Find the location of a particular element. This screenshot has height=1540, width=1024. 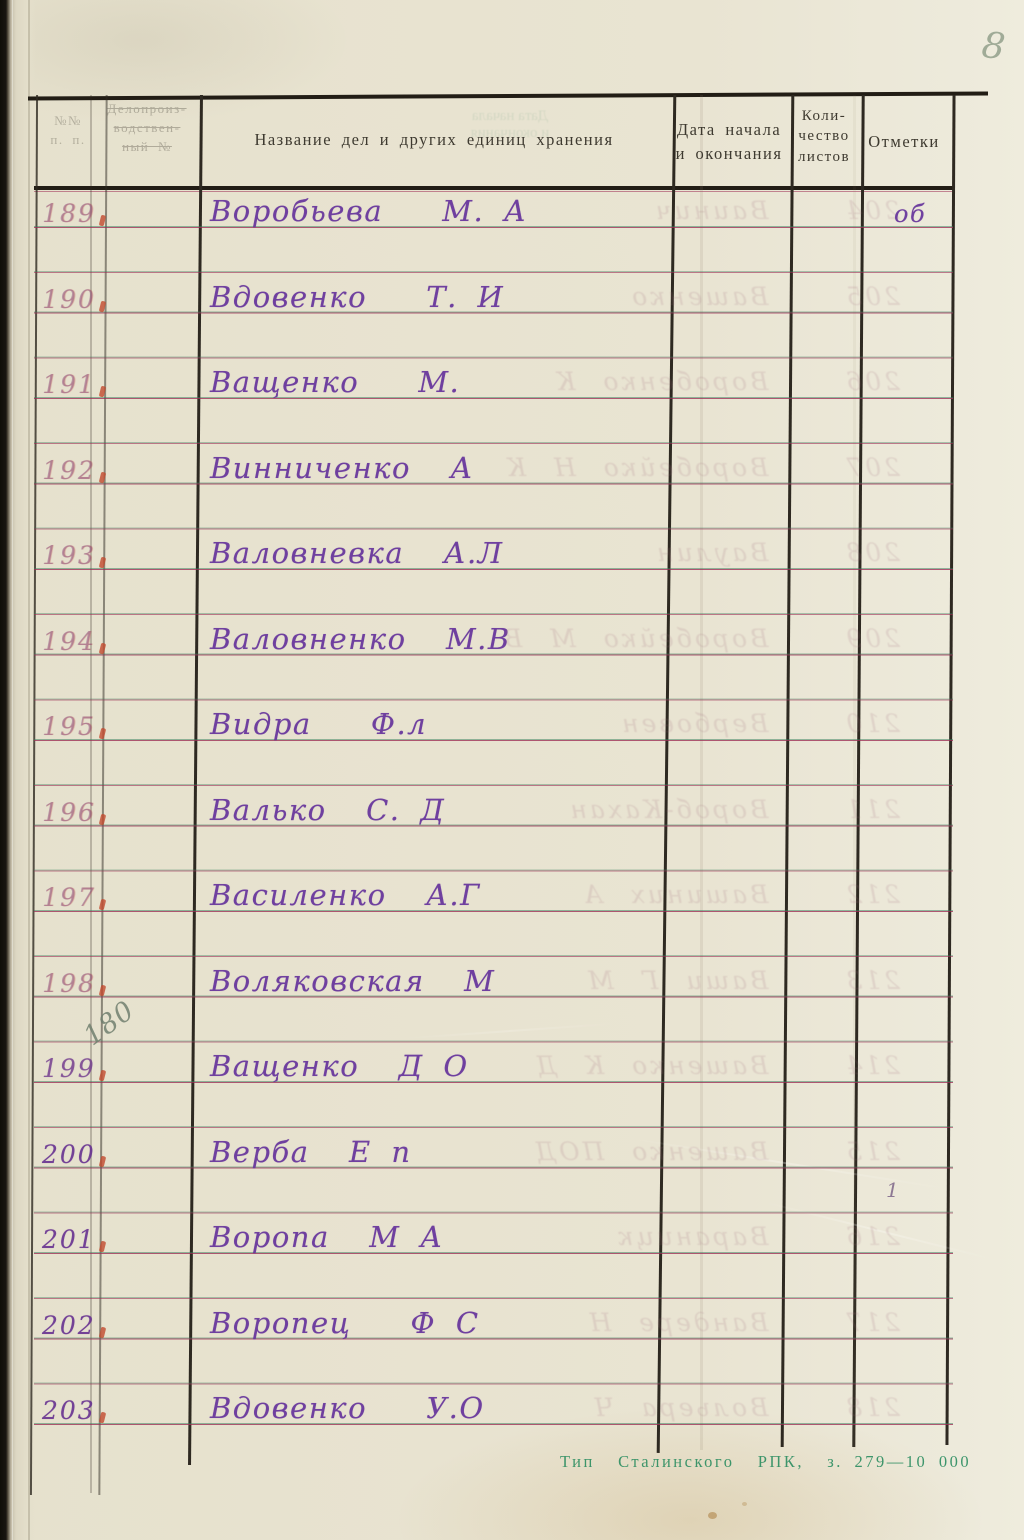

bleed-through-text: 214 Вашенко К Д is located at coordinates (716, 1065).